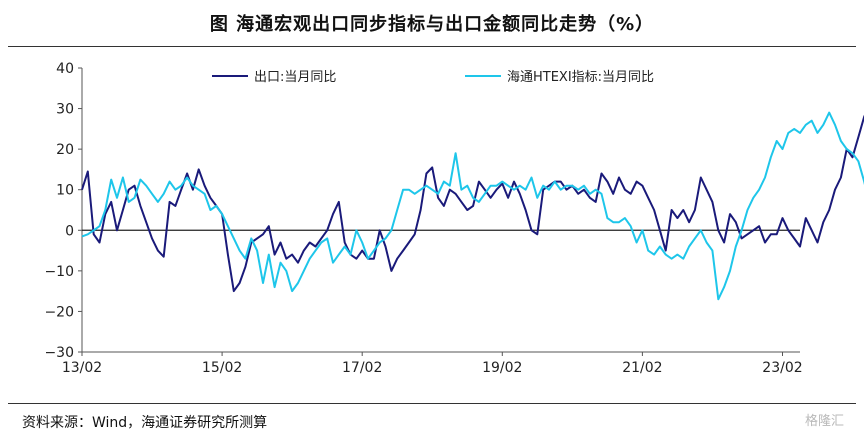  I want to click on y-tick-label: −30, so click(59, 353).